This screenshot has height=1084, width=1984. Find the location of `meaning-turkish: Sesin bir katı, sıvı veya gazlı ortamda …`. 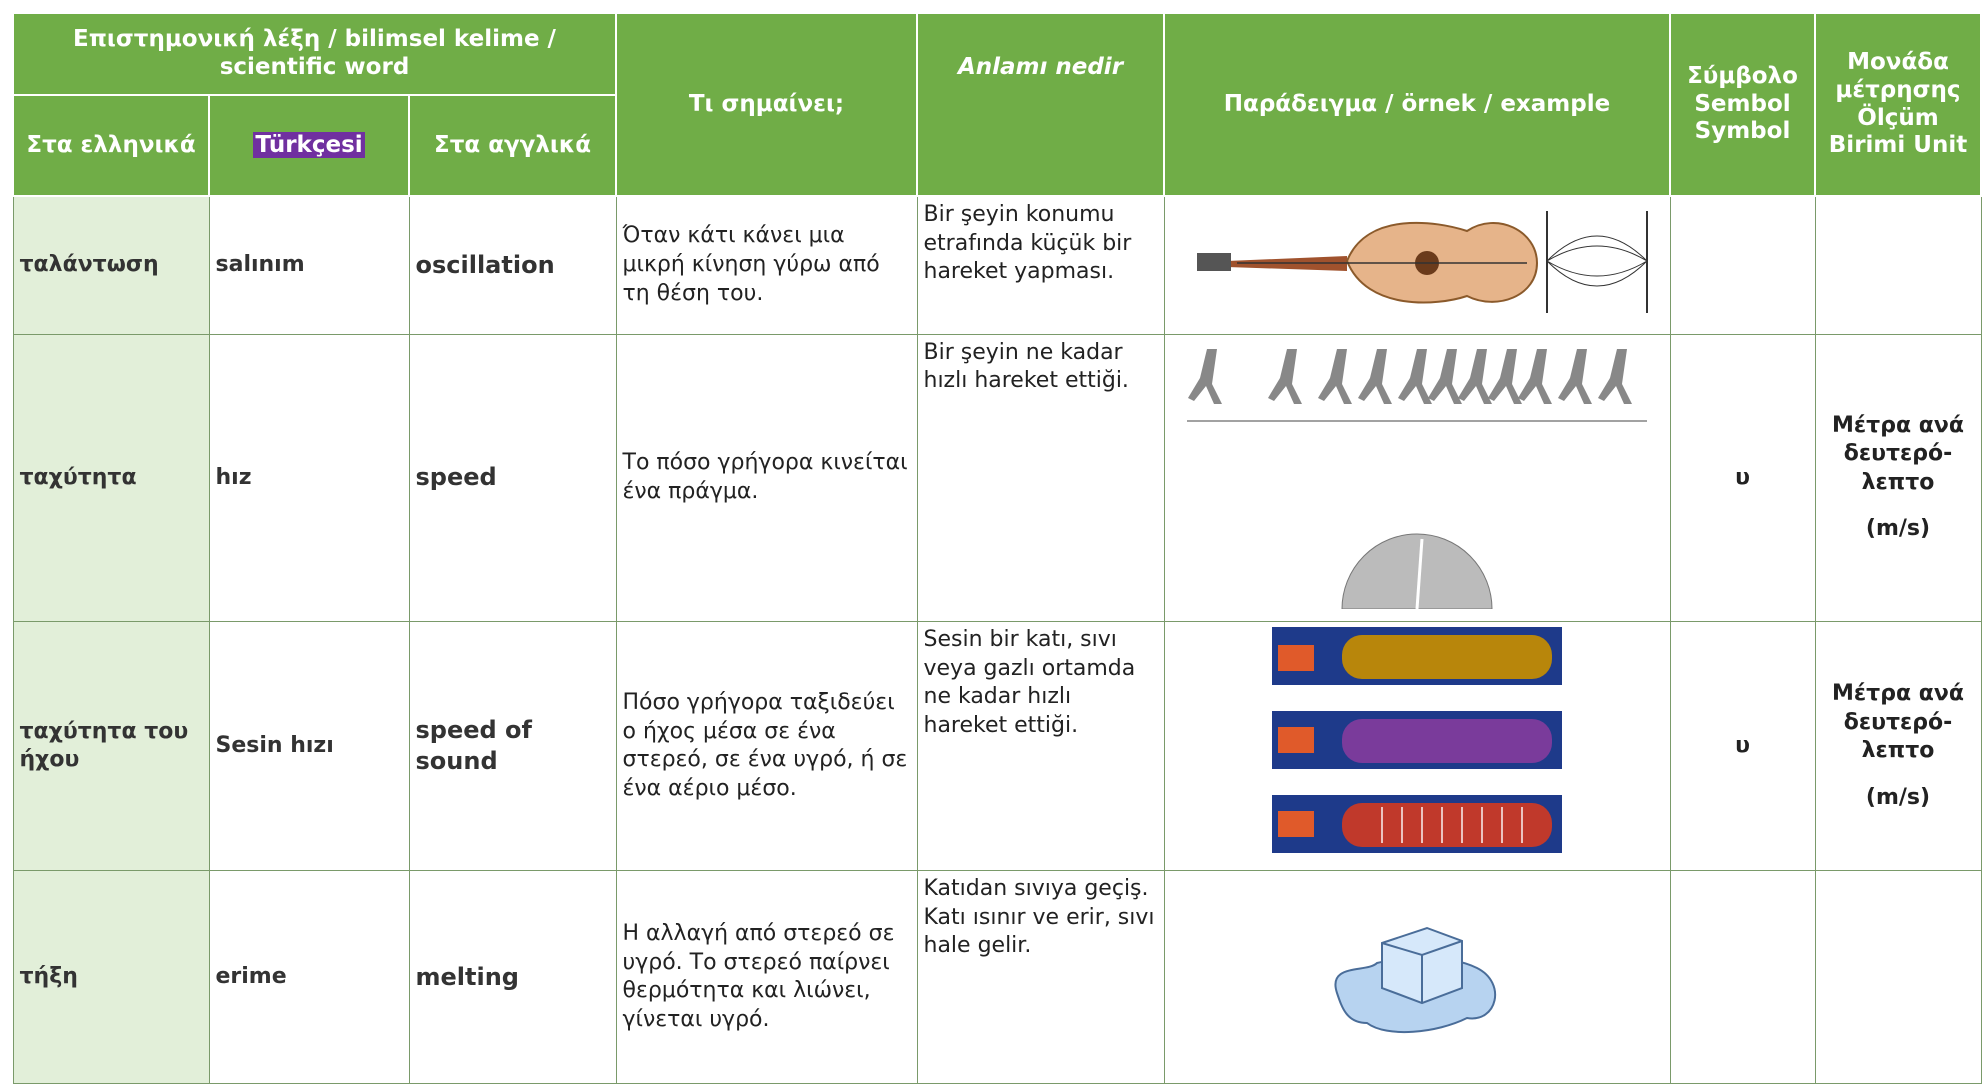

meaning-turkish: Sesin bir katı, sıvı veya gazlı ortamda … is located at coordinates (1040, 746).